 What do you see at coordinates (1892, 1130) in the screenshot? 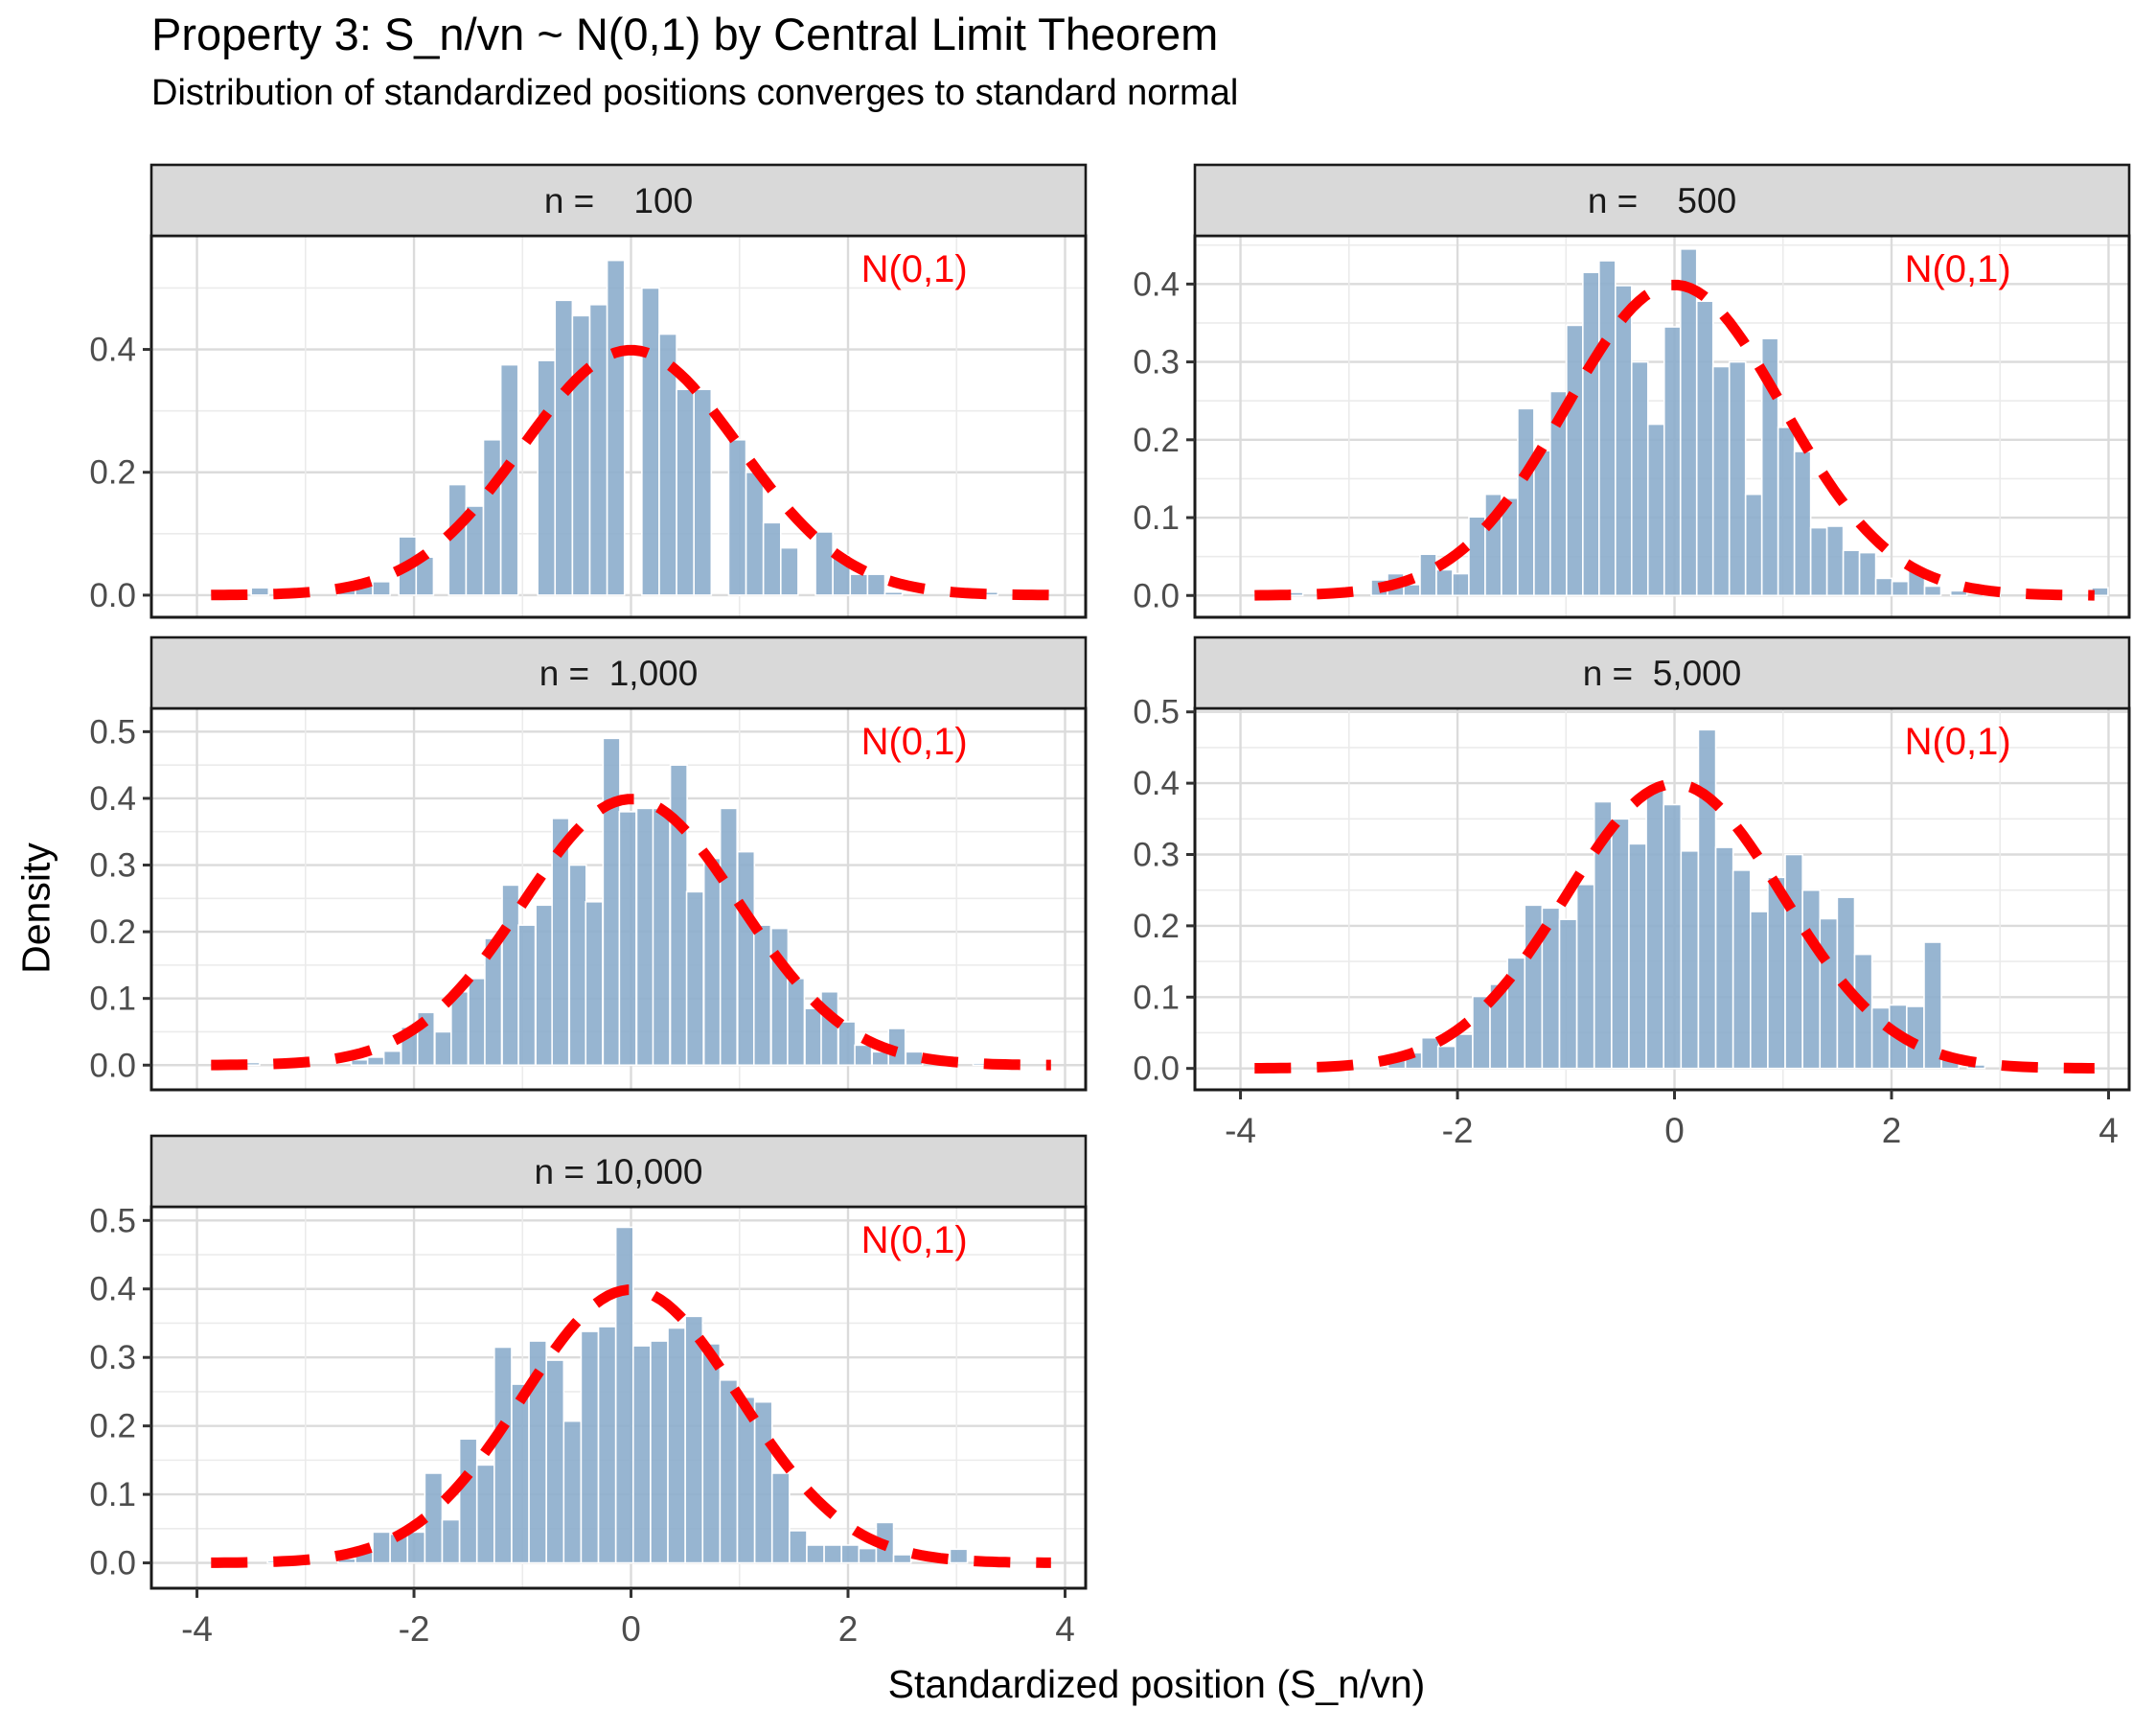
I see `x-tick-label: 2` at bounding box center [1892, 1130].